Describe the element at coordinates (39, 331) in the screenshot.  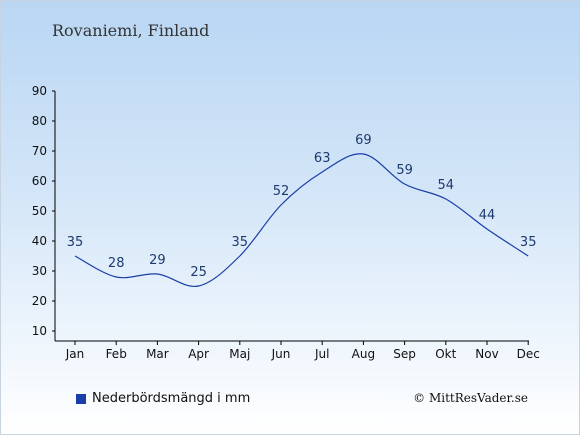
I see `y-tick-label: 10` at that location.